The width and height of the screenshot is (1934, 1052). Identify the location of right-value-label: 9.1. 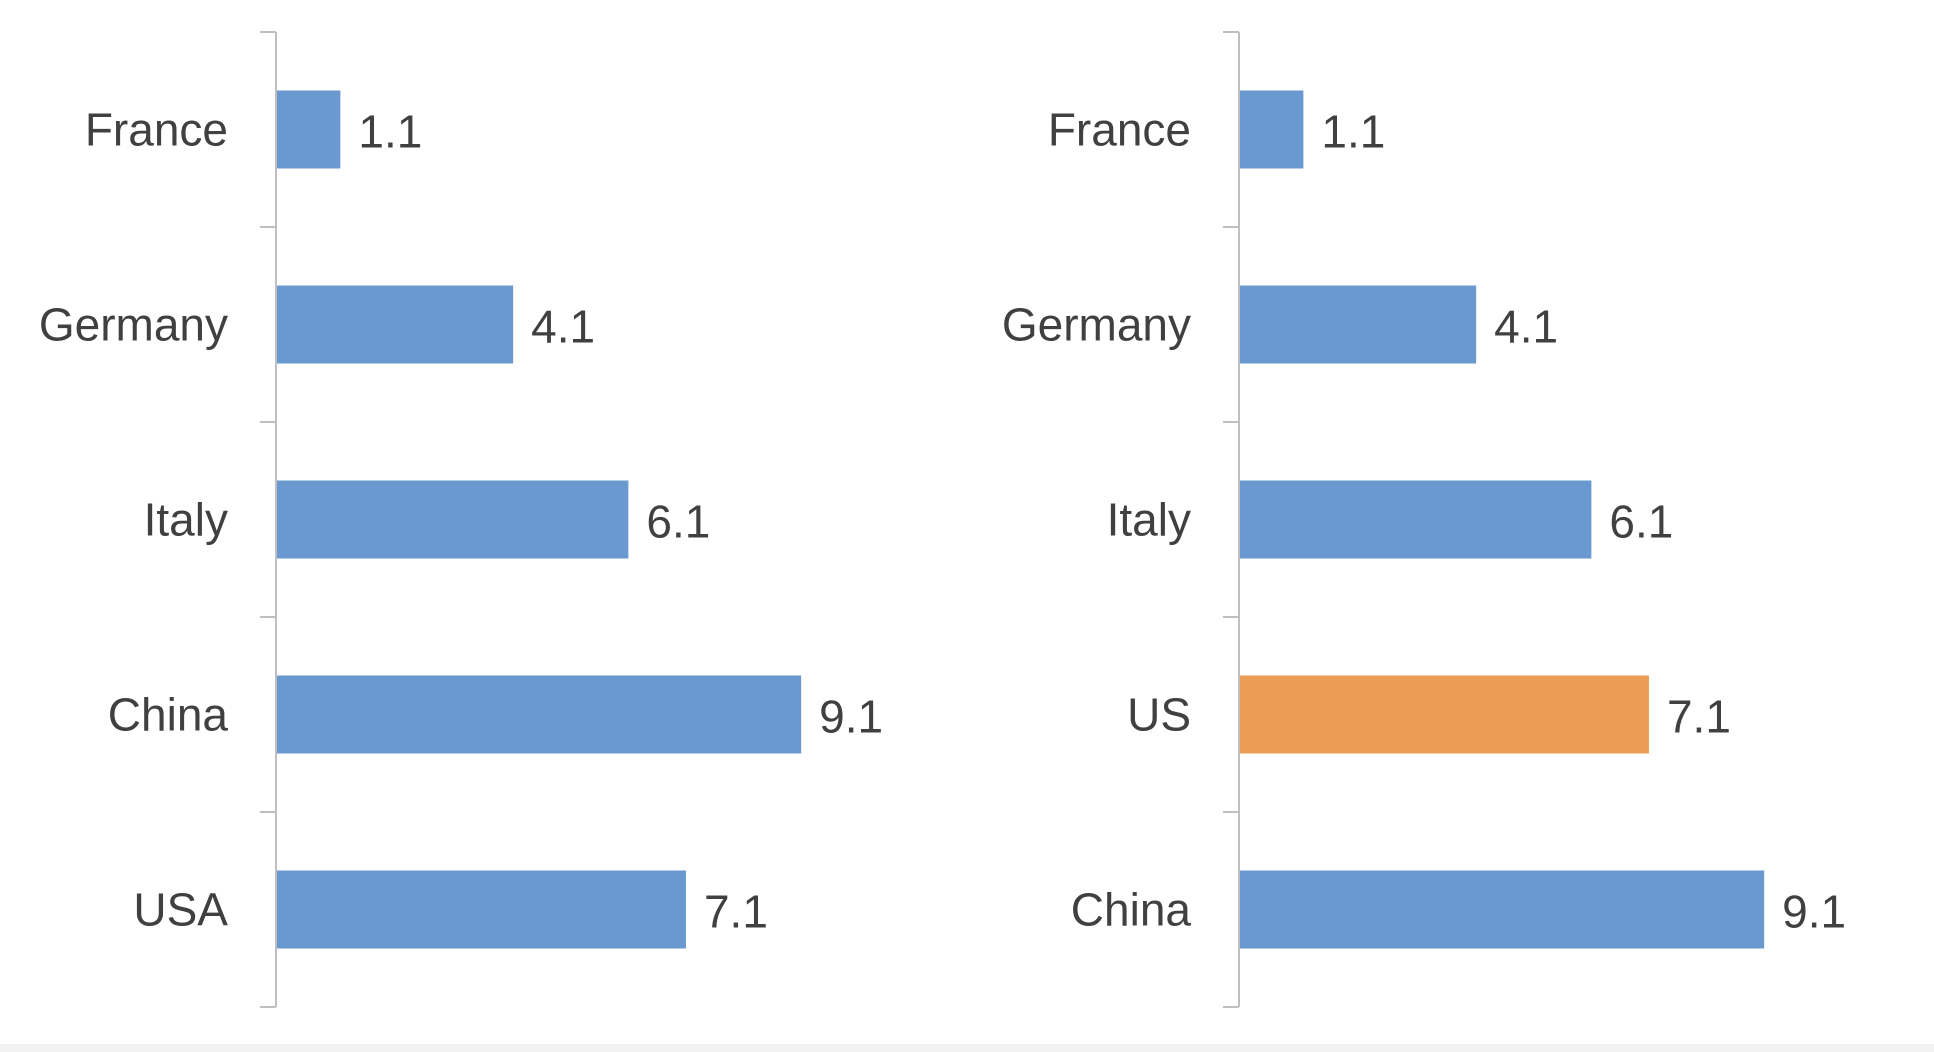
(1814, 912).